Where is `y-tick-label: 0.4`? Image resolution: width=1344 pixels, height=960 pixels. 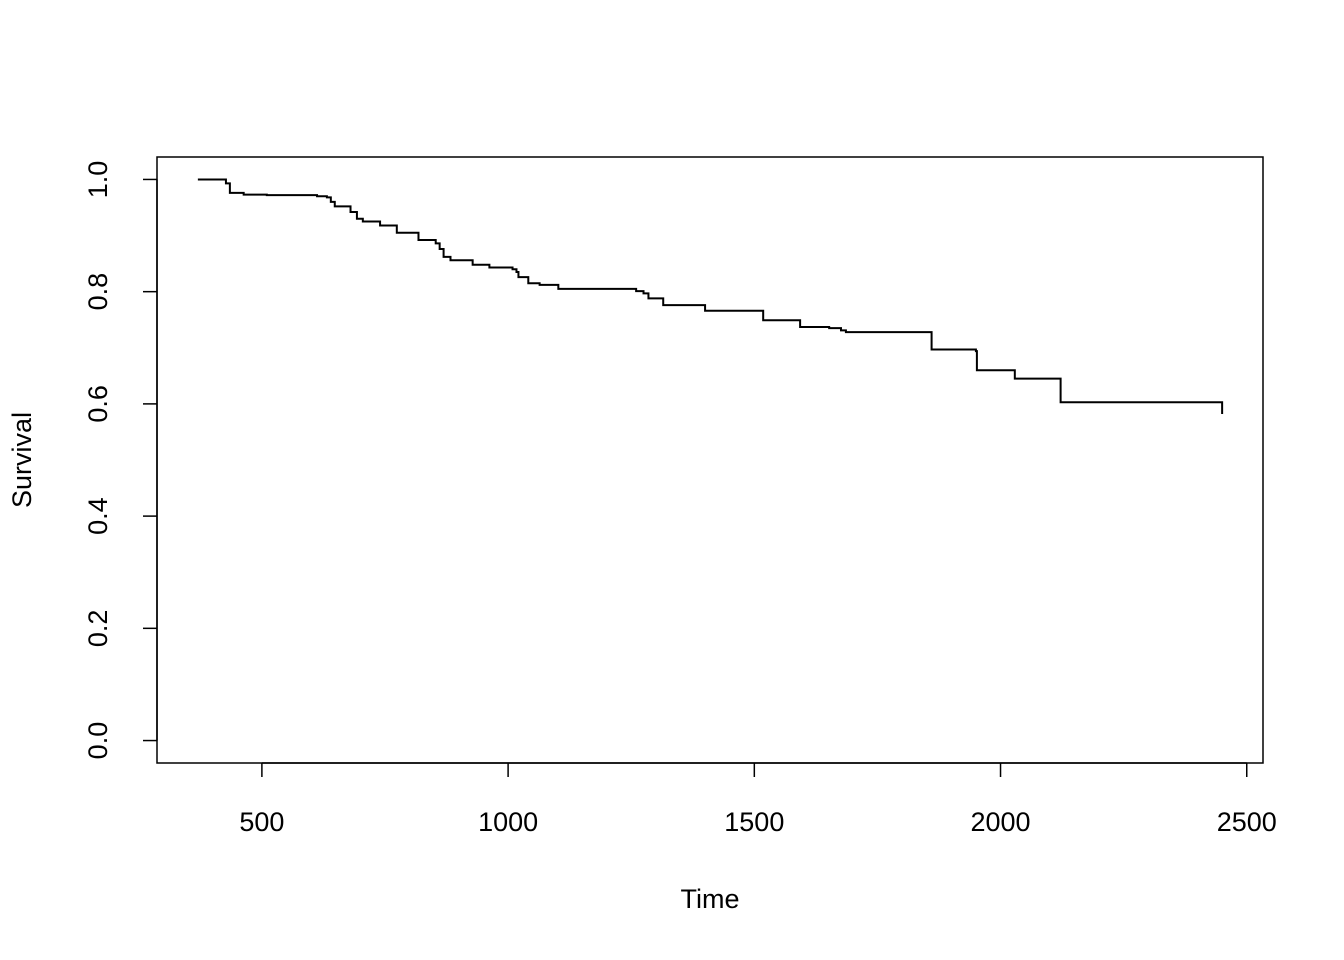
y-tick-label: 0.4 is located at coordinates (98, 516).